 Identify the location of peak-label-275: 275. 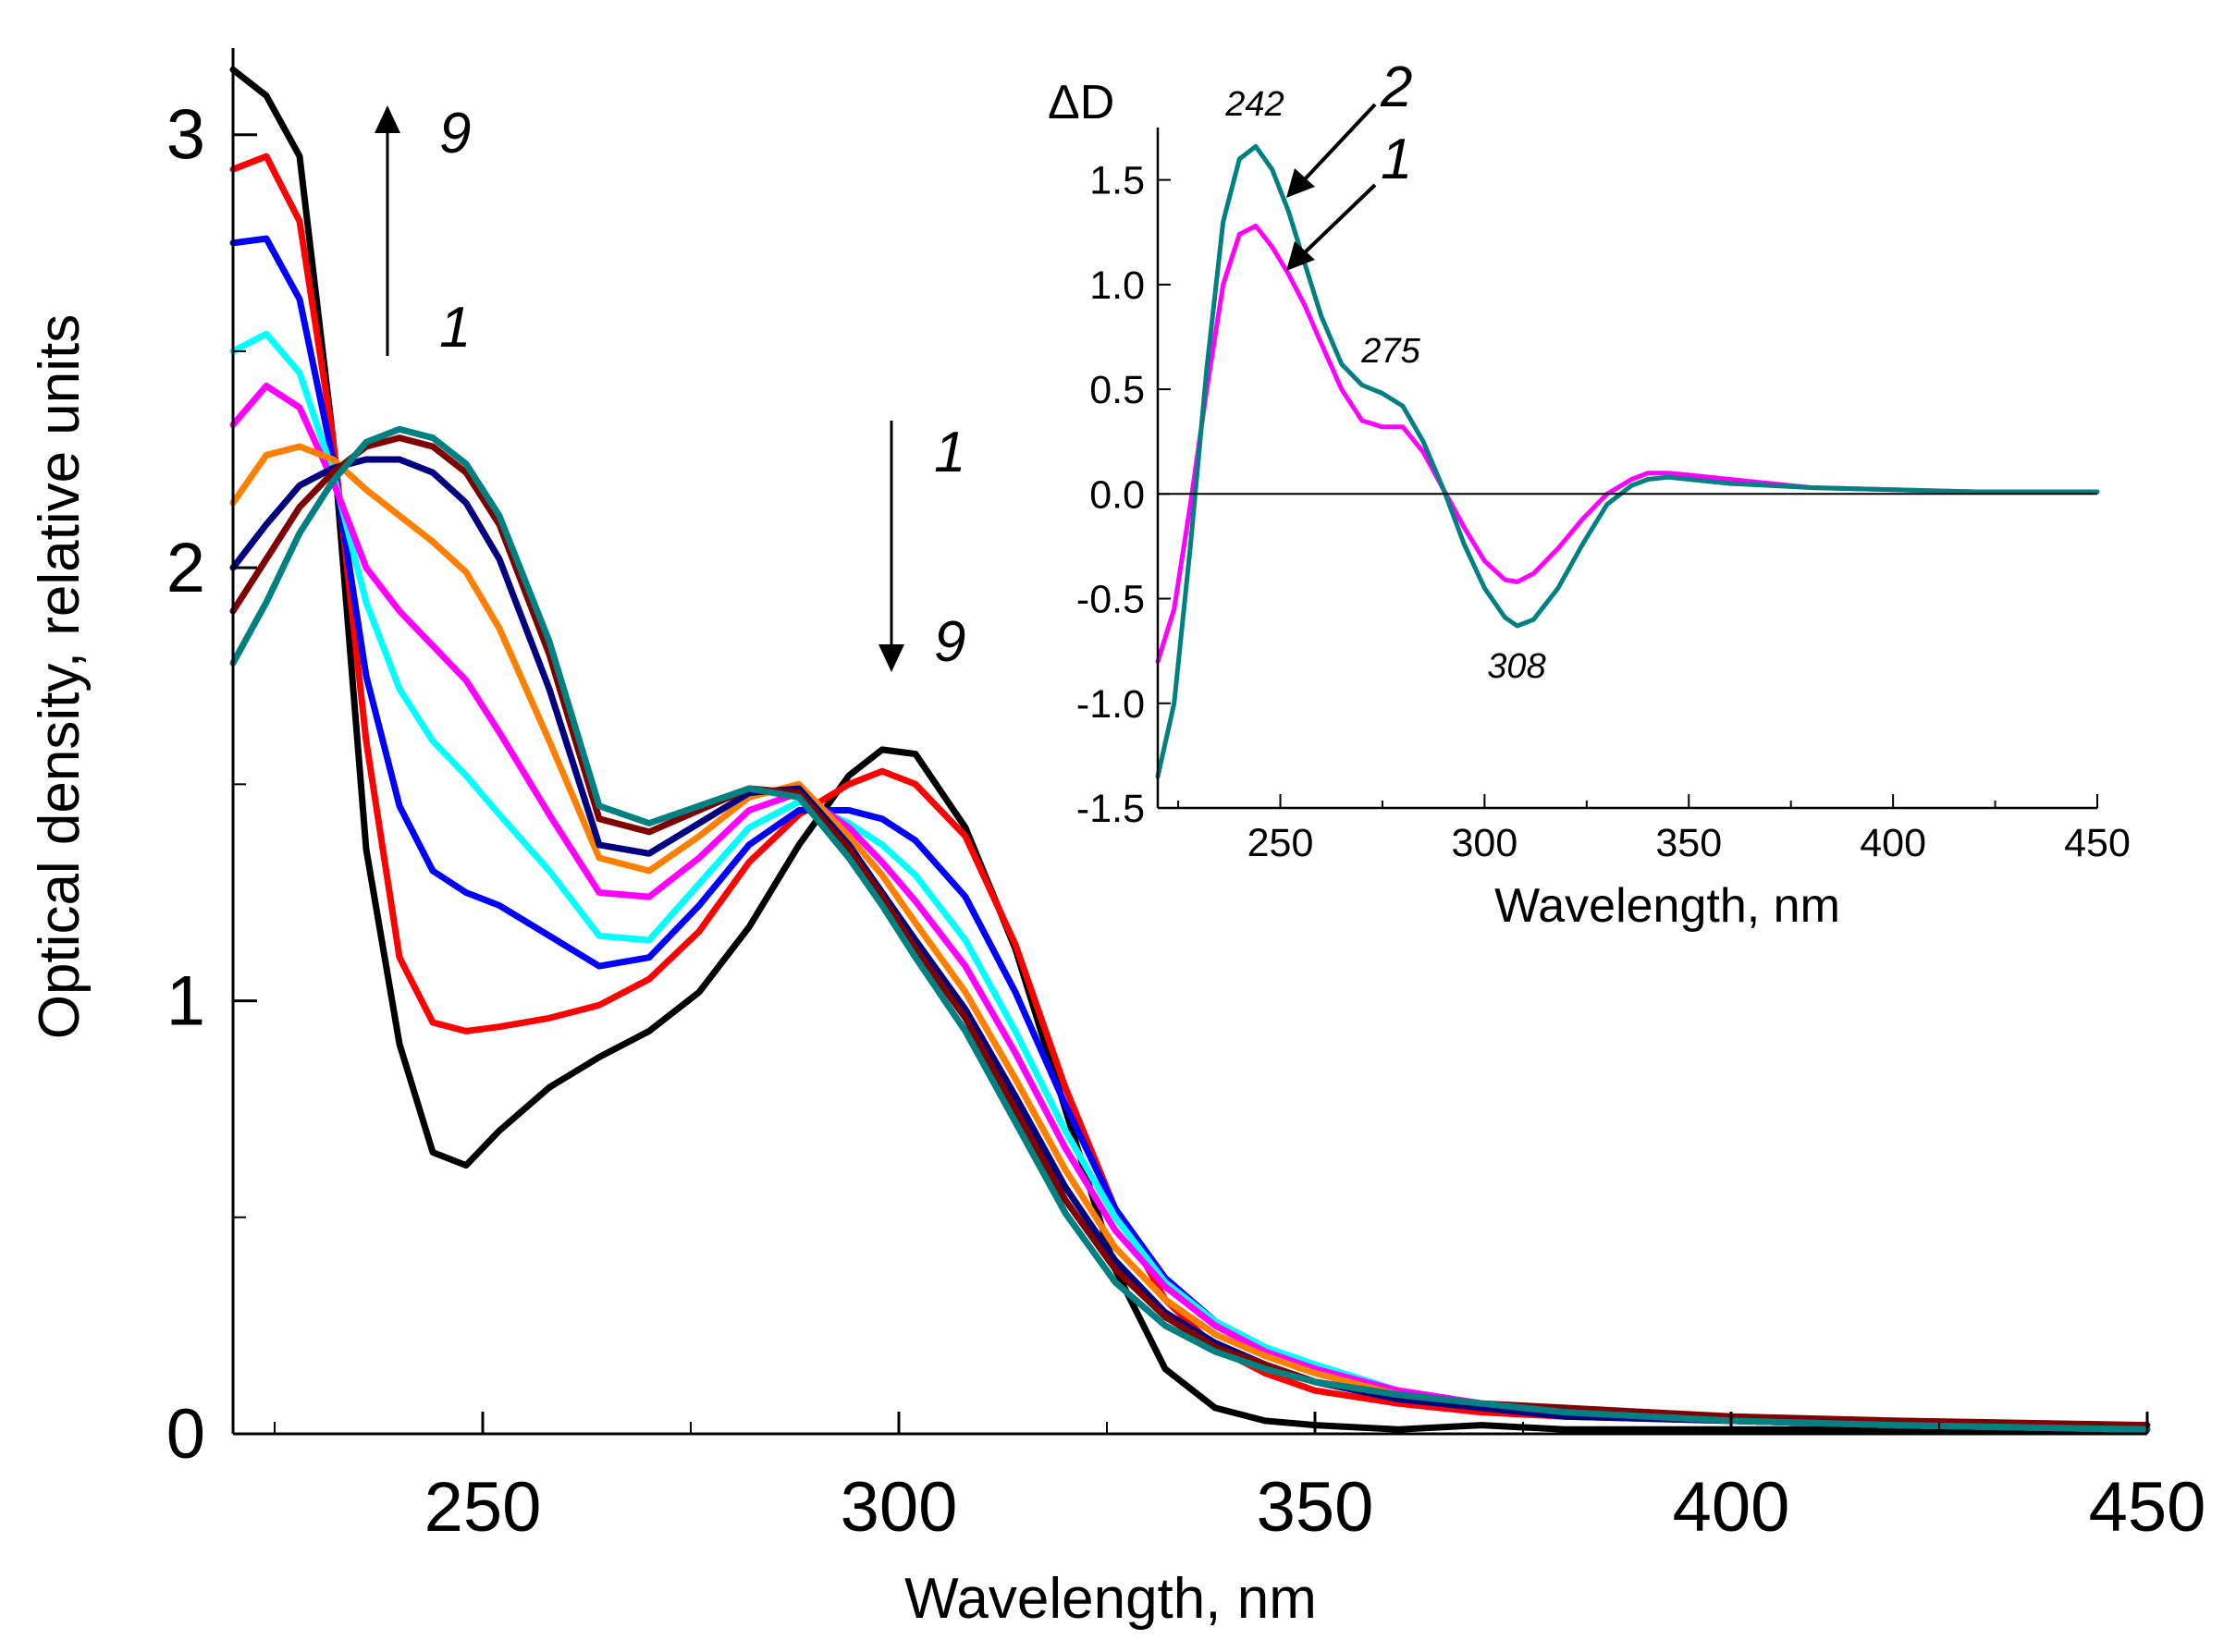
(1390, 351).